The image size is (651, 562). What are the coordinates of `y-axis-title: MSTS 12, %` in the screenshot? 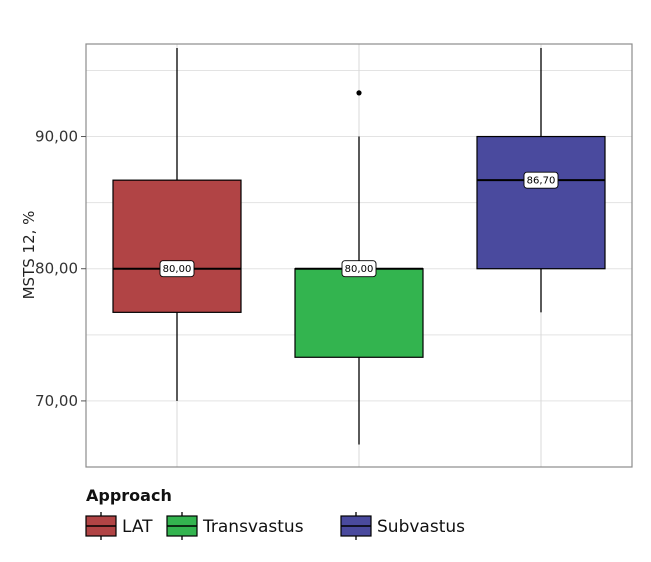 It's located at (29, 255).